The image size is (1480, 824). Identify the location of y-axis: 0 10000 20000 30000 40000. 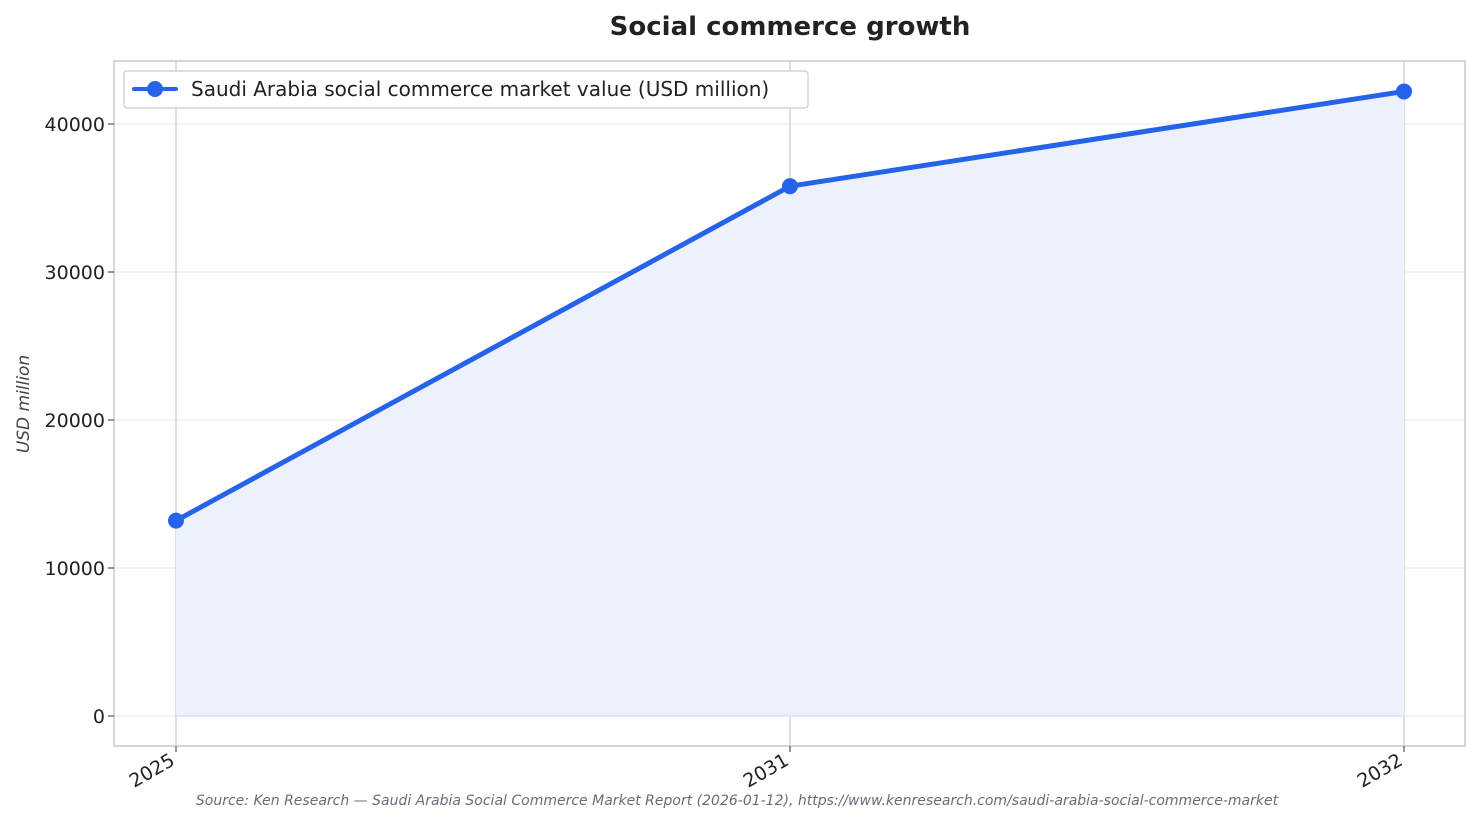
(79, 421).